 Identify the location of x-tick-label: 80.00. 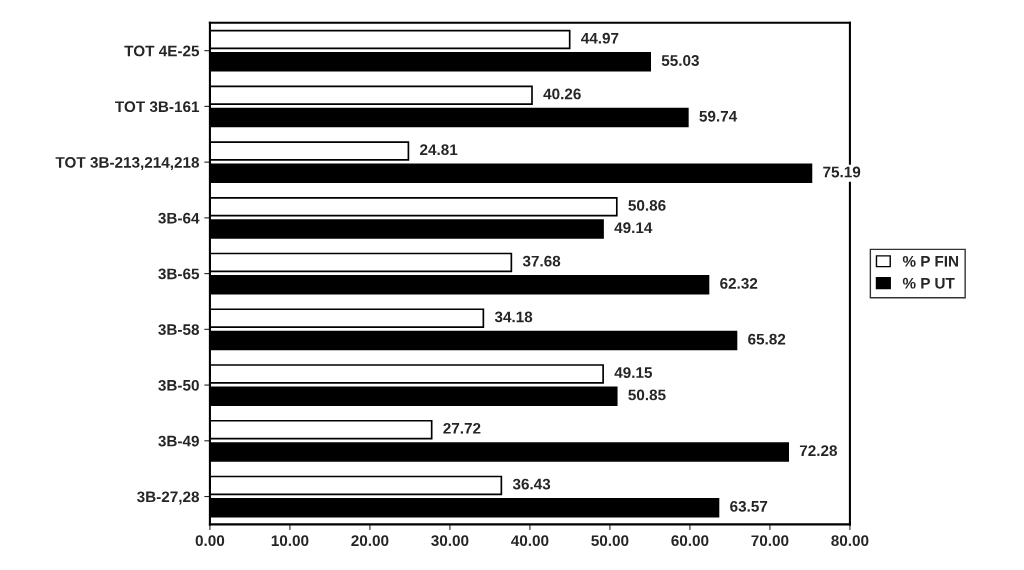
(850, 541).